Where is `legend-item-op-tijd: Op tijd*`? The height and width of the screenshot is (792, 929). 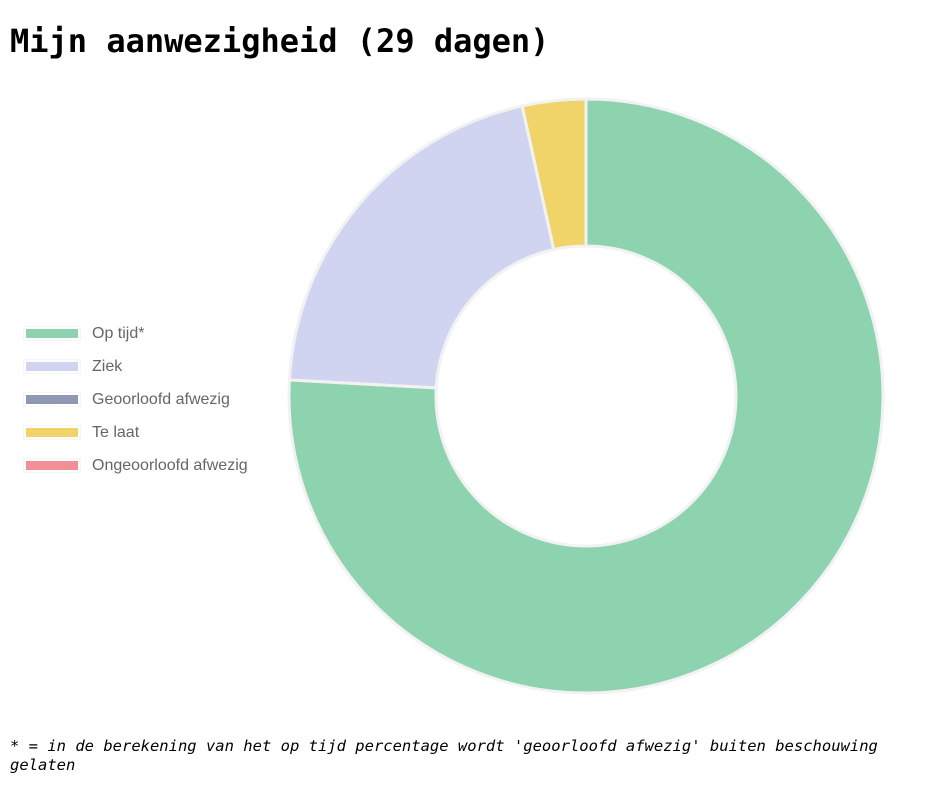 legend-item-op-tijd: Op tijd* is located at coordinates (153, 333).